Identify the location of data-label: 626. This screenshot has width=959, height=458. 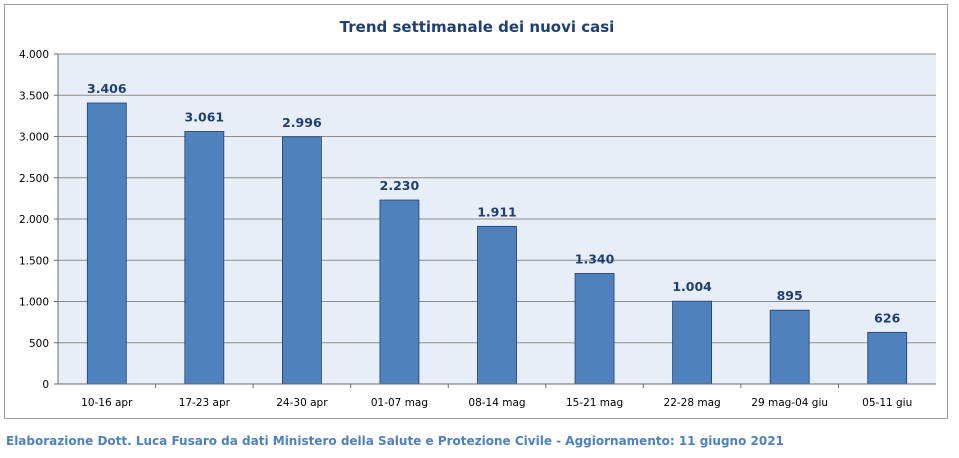
(887, 317).